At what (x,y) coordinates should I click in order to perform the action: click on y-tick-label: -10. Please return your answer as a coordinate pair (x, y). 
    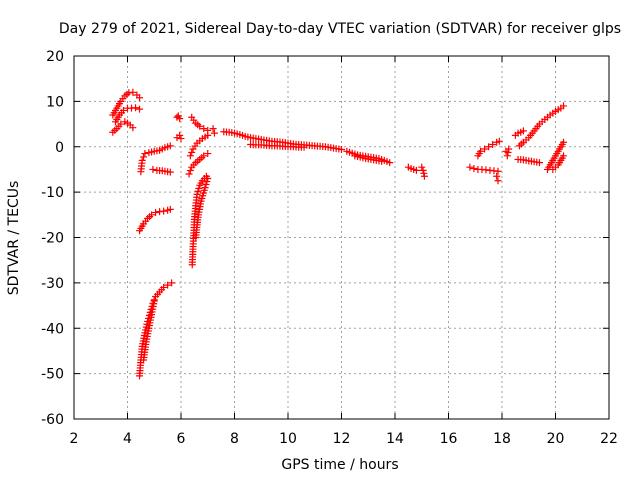
    Looking at the image, I should click on (52, 193).